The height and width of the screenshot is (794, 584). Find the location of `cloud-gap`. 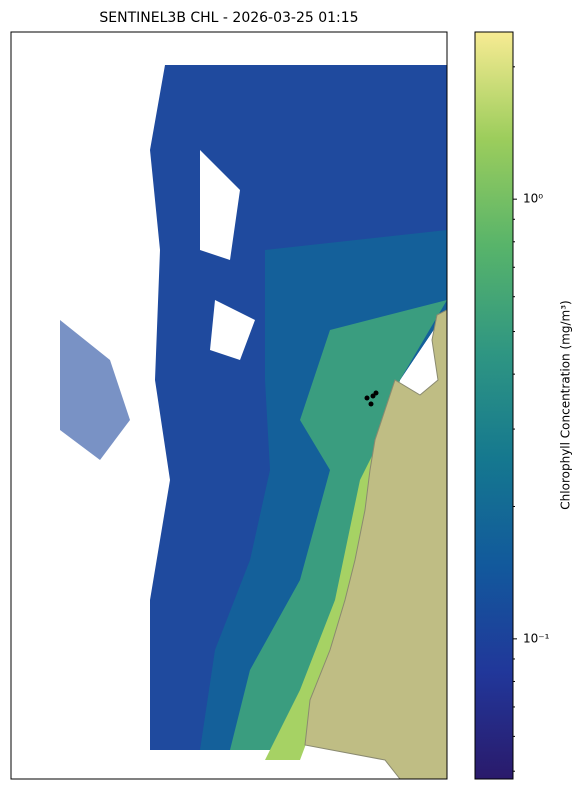

cloud-gap is located at coordinates (227, 255).